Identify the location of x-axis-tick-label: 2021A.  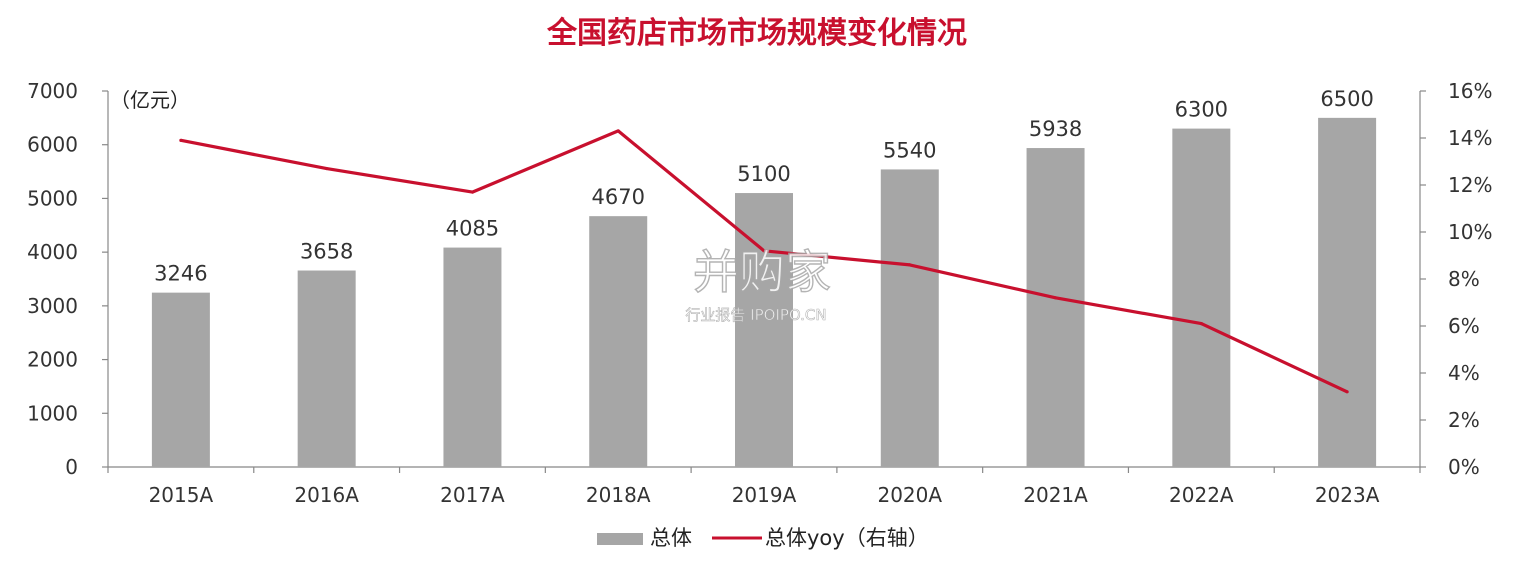
(1055, 495).